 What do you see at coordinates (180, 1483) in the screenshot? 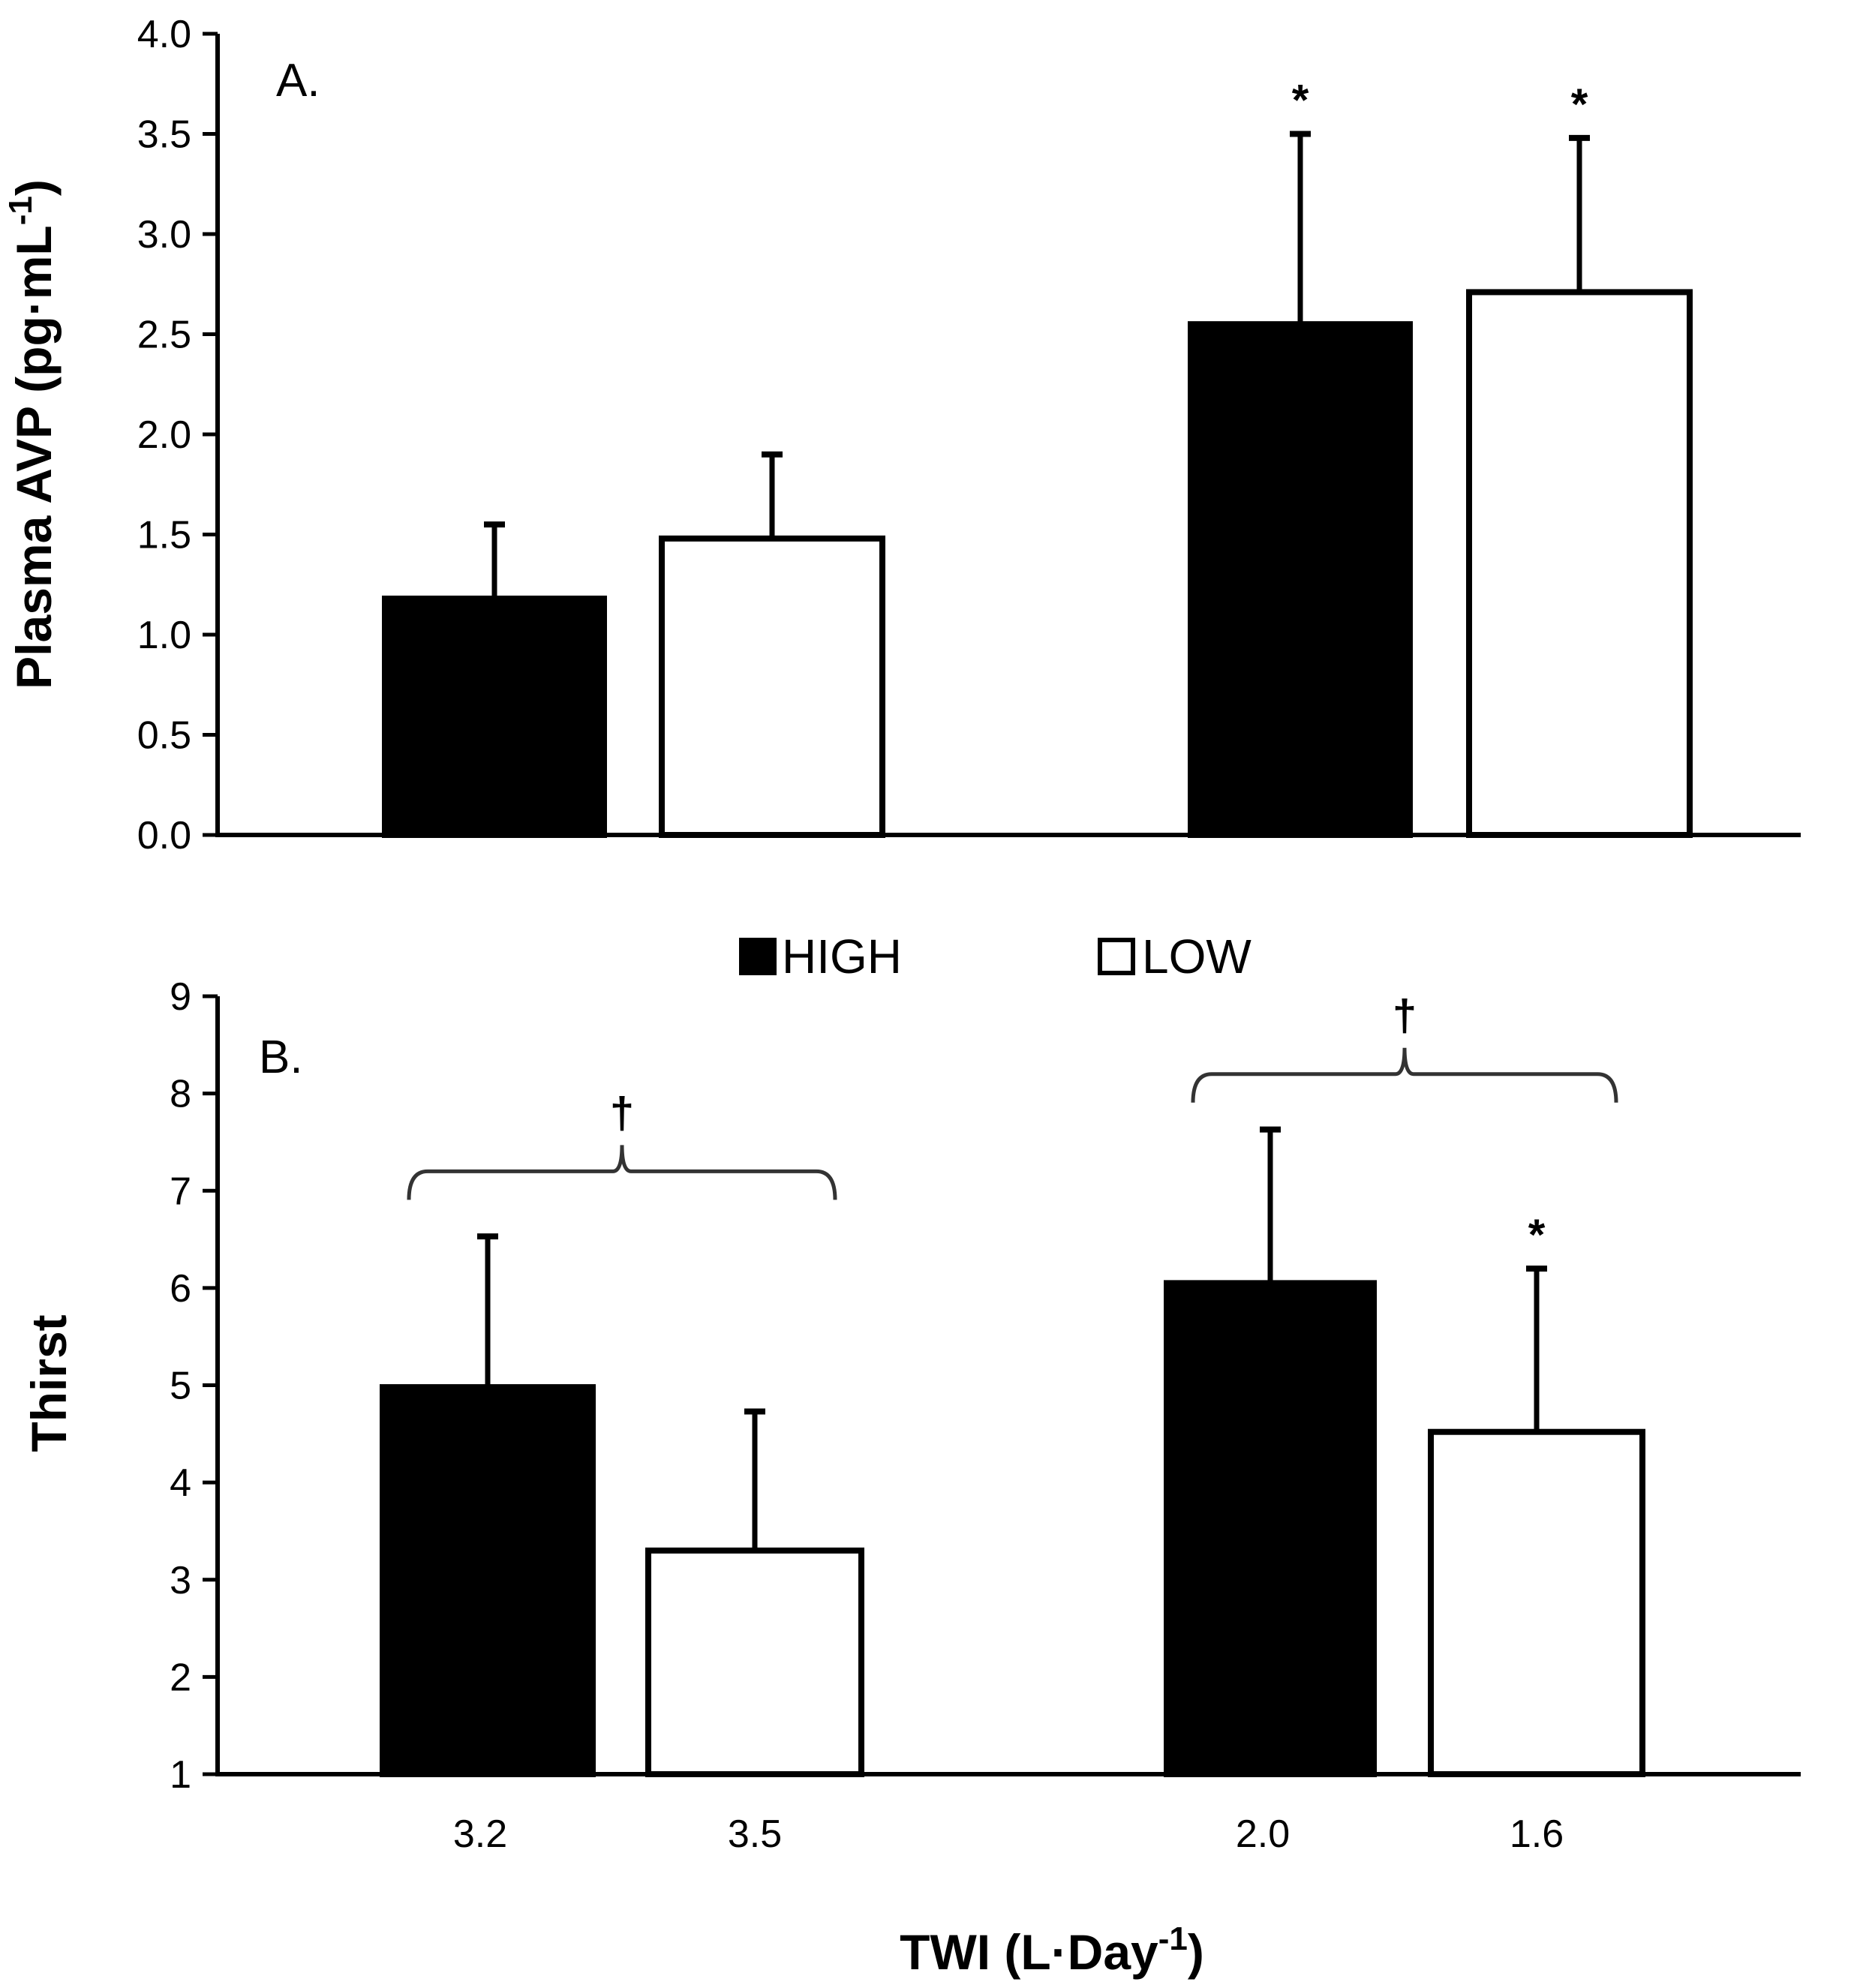
I see `y-tick-label: 4` at bounding box center [180, 1483].